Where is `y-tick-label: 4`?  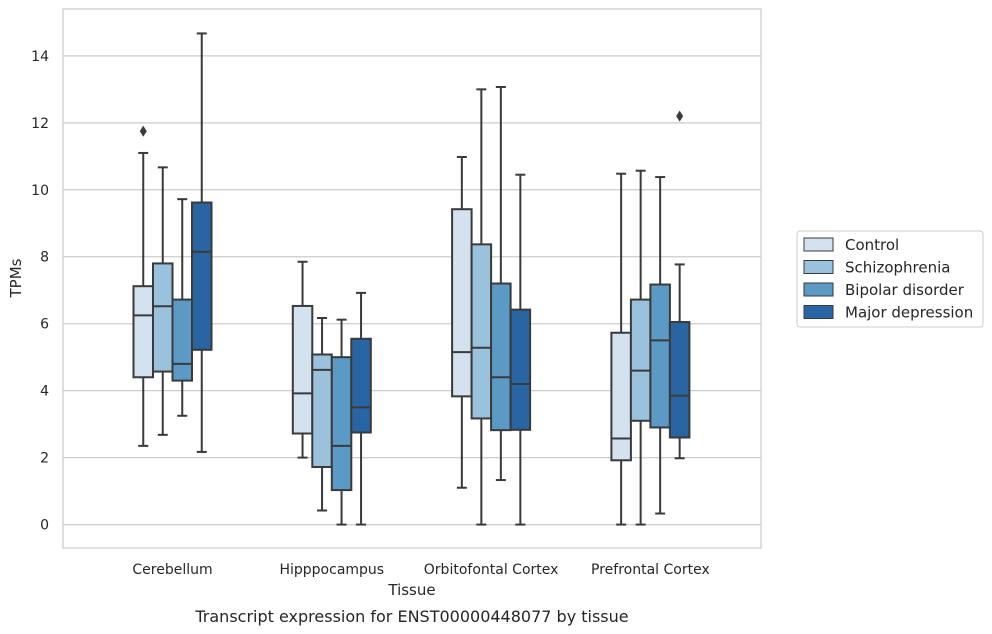
y-tick-label: 4 is located at coordinates (44, 392).